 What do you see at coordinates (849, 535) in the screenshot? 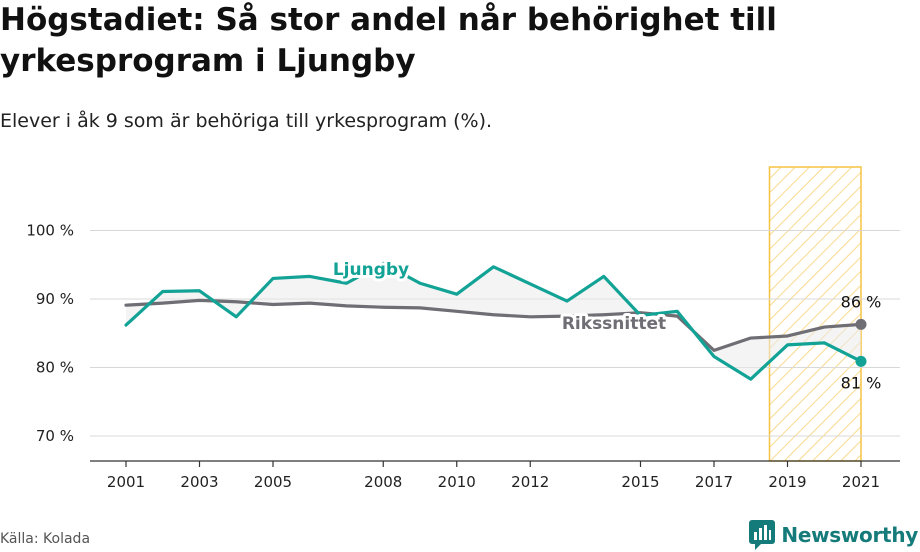
I see `brand-name: Newsworthy` at bounding box center [849, 535].